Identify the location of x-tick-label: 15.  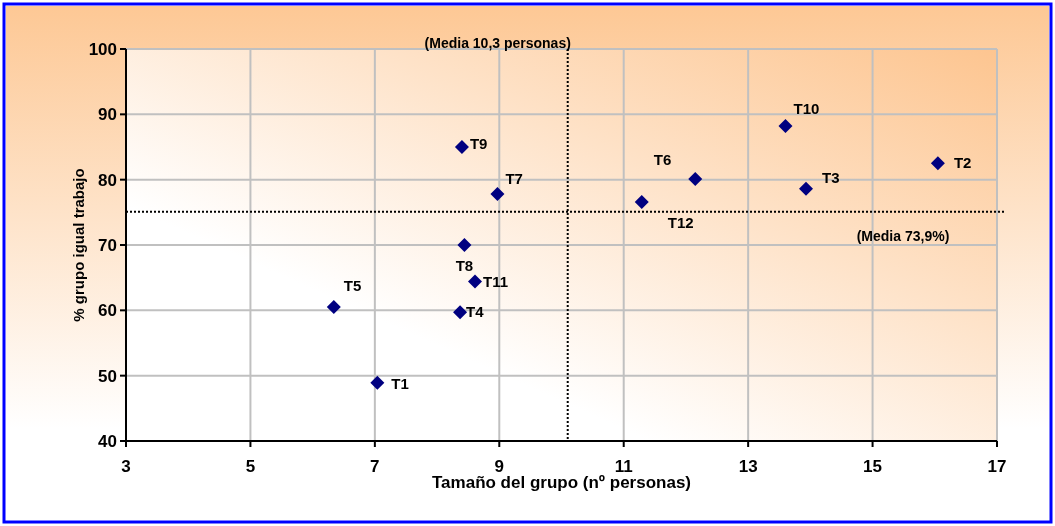
(873, 466).